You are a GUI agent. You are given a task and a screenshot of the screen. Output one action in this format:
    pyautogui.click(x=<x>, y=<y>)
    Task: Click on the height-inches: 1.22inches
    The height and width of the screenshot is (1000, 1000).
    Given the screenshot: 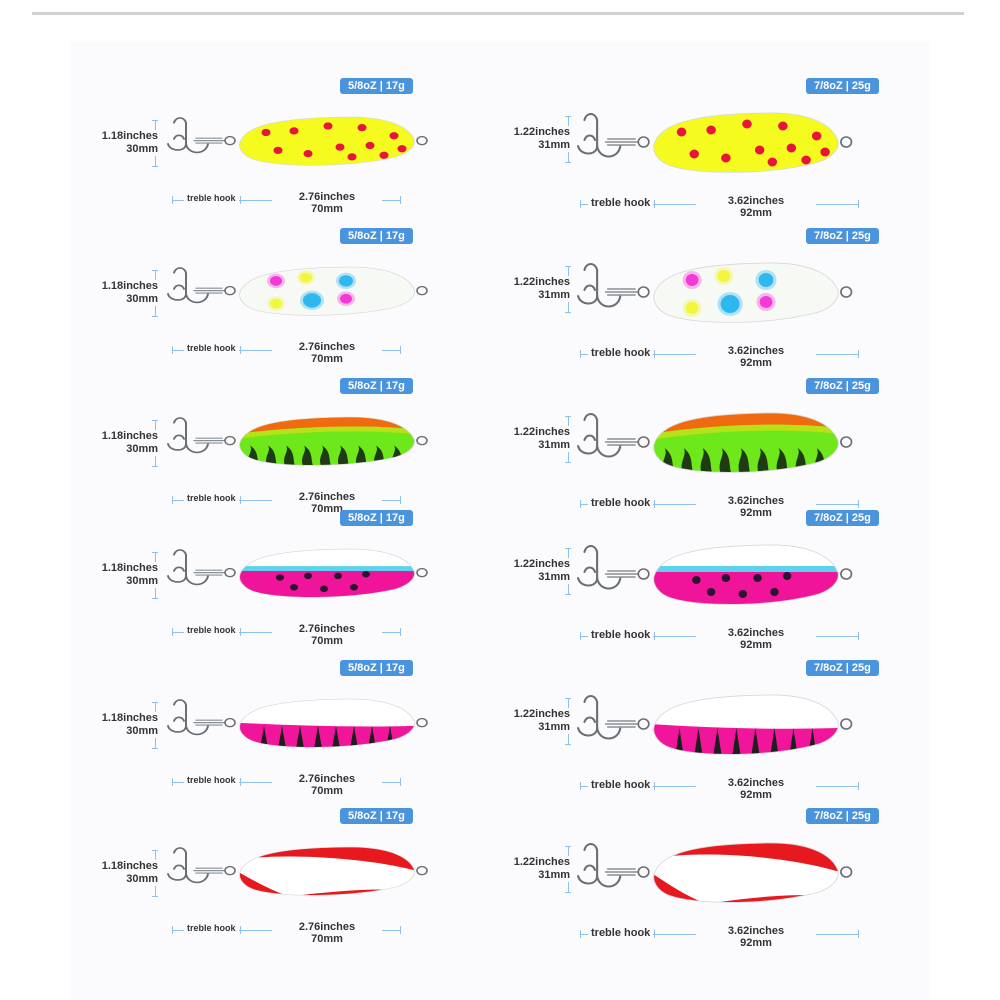 What is the action you would take?
    pyautogui.click(x=541, y=132)
    